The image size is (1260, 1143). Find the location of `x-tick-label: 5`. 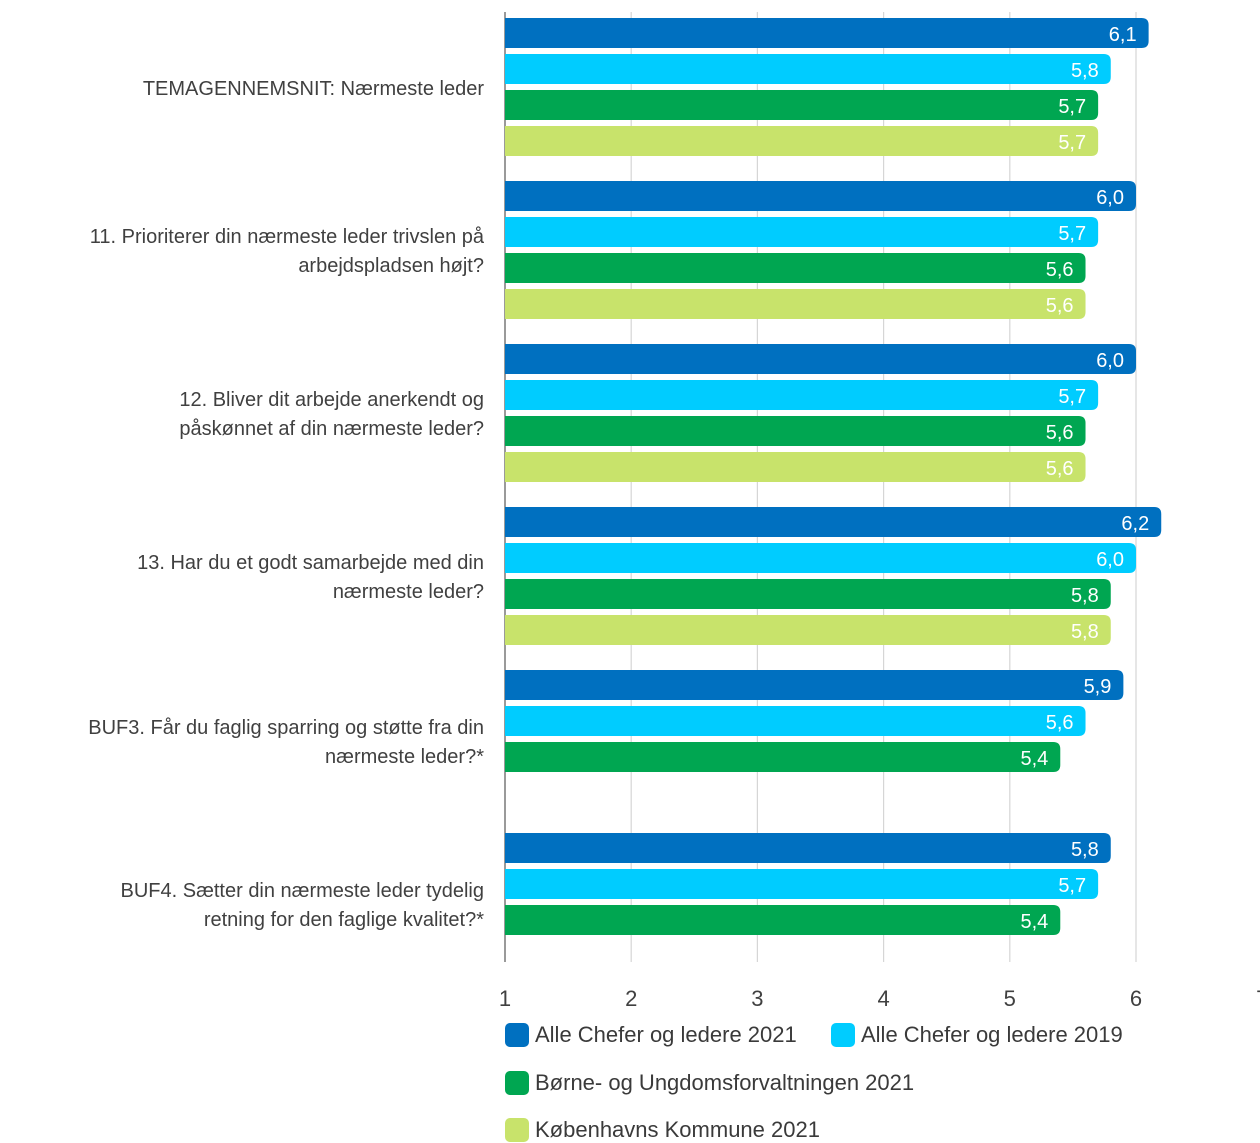

x-tick-label: 5 is located at coordinates (1010, 998).